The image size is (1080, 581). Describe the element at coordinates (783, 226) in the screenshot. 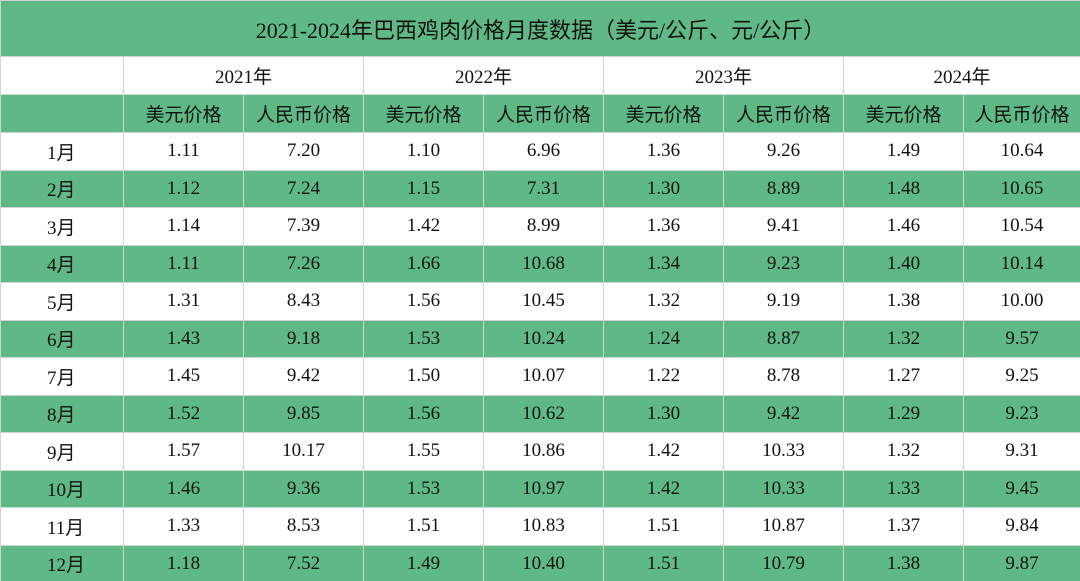

I see `price-cell: 9.41` at that location.